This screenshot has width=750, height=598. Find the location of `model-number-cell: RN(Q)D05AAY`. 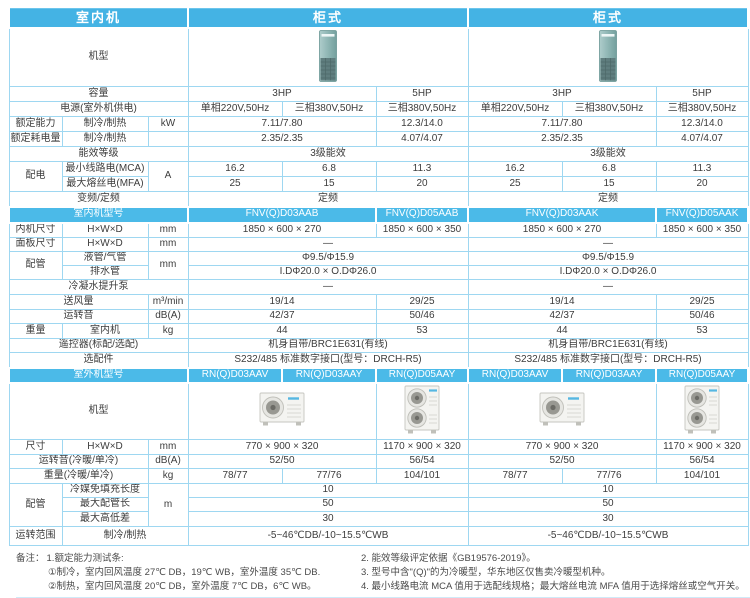

model-number-cell: RN(Q)D05AAY is located at coordinates (422, 375).